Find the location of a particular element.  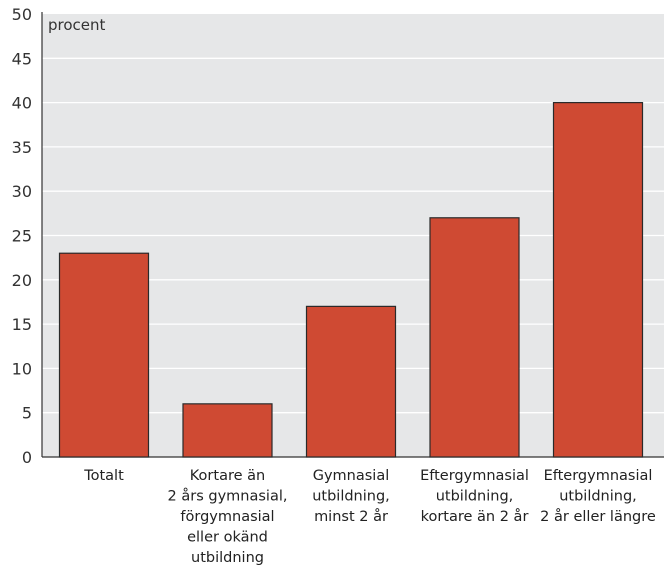

y-tick-label: 45 is located at coordinates (22, 58).